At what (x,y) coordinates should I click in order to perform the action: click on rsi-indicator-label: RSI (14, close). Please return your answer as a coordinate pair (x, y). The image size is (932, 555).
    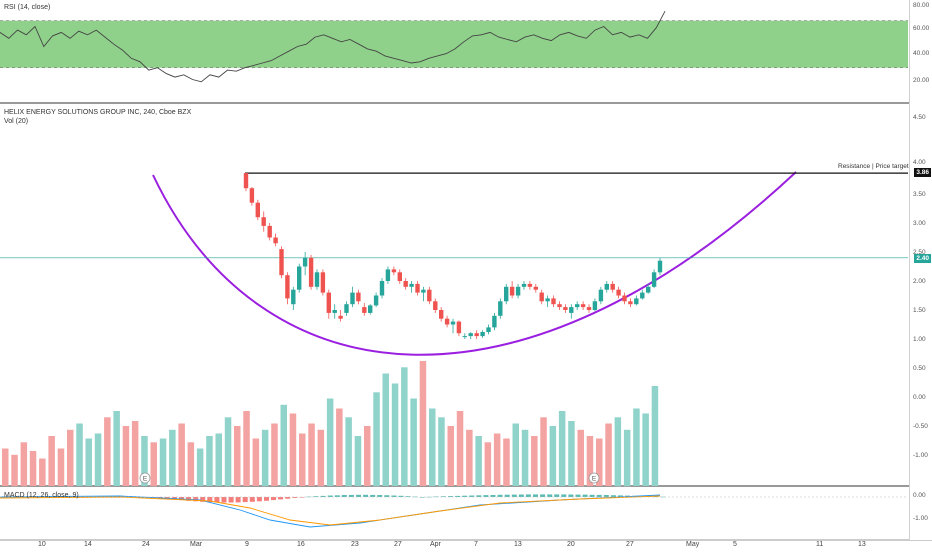
    Looking at the image, I should click on (27, 7).